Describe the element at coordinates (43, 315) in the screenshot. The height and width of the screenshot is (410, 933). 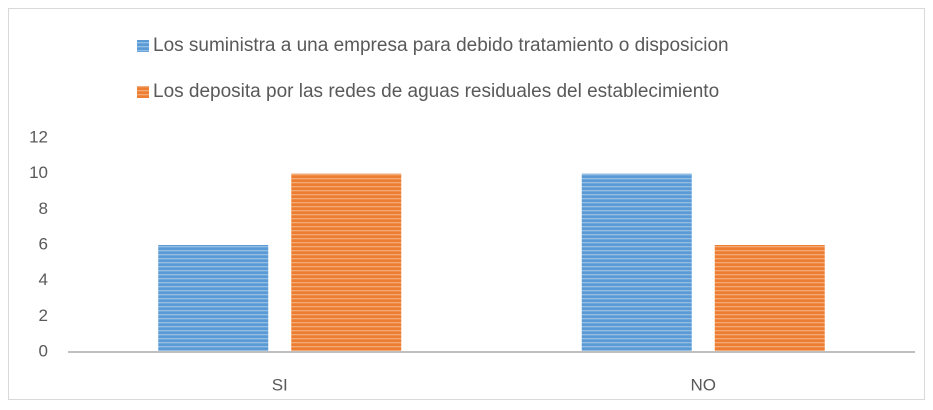
I see `y-tick-label: 2` at that location.